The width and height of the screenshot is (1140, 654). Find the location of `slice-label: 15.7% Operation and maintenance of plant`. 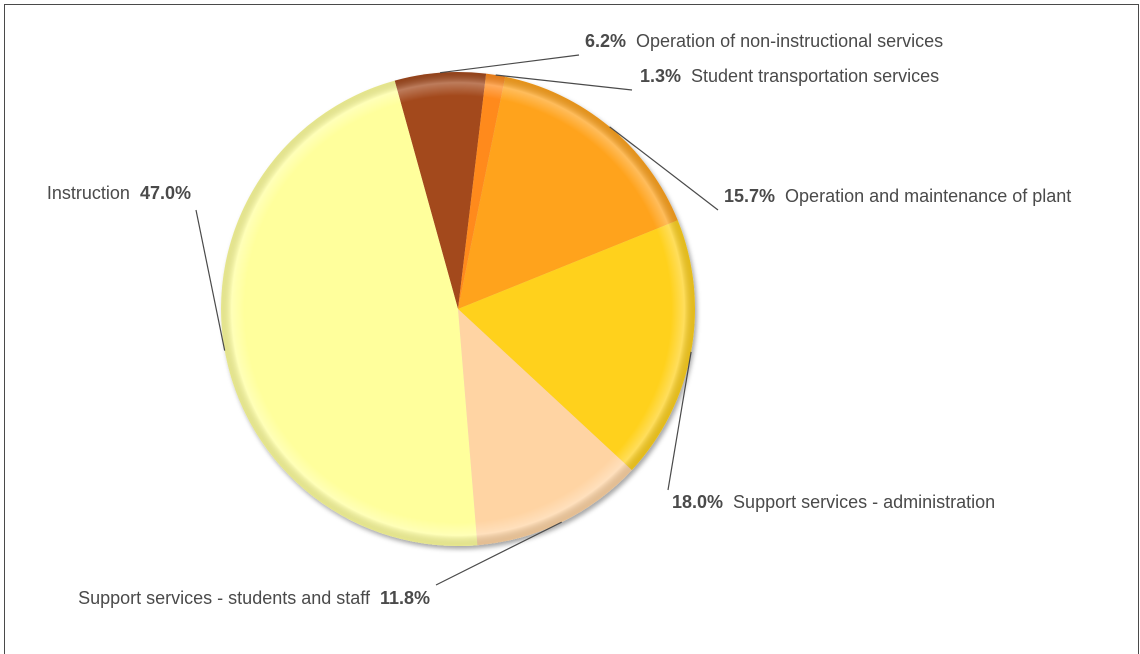

slice-label: 15.7% Operation and maintenance of plant is located at coordinates (897, 196).